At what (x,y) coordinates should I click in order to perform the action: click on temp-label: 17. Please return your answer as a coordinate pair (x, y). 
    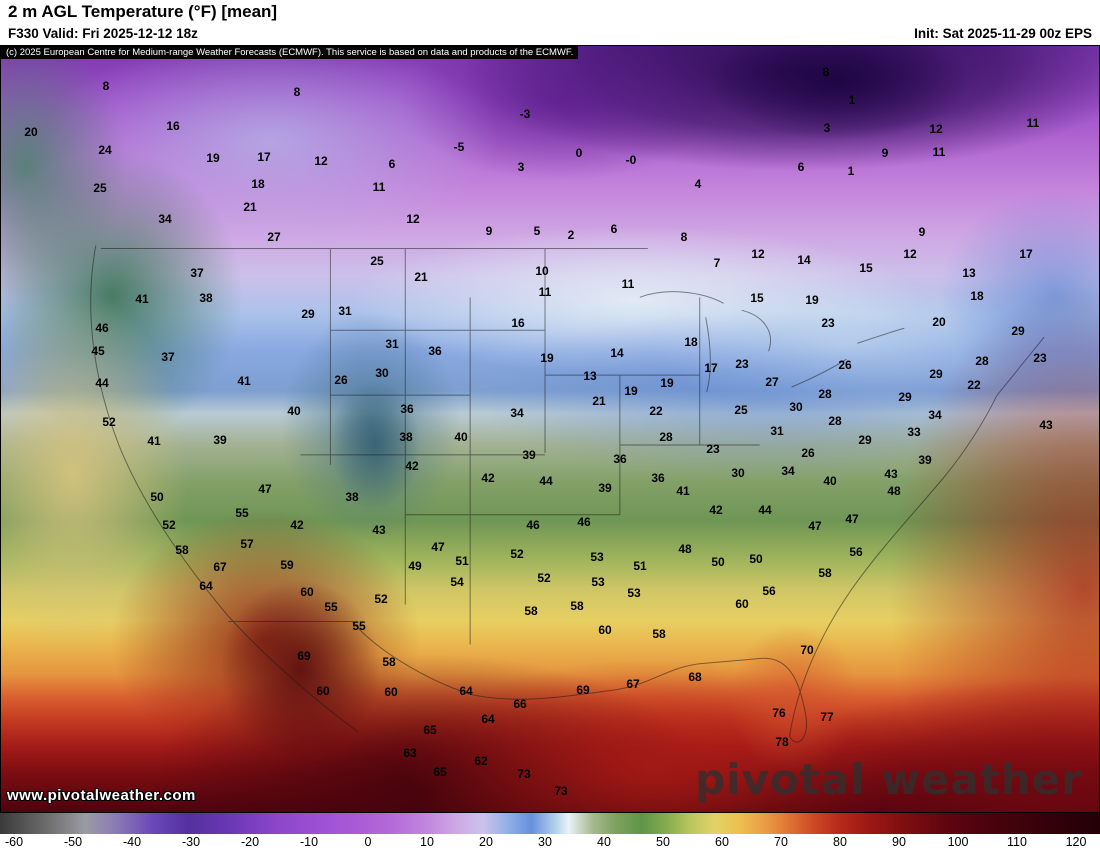
    Looking at the image, I should click on (711, 368).